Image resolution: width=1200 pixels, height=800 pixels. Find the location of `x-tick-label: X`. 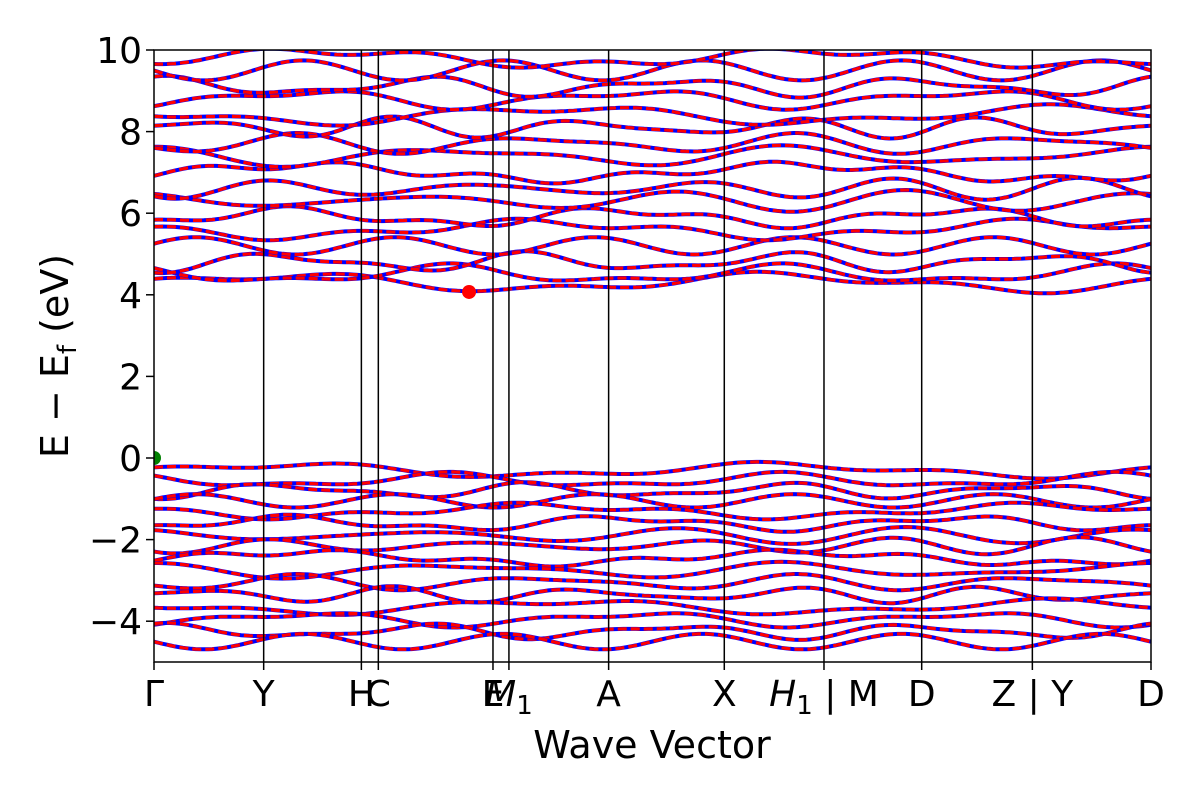

x-tick-label: X is located at coordinates (724, 694).